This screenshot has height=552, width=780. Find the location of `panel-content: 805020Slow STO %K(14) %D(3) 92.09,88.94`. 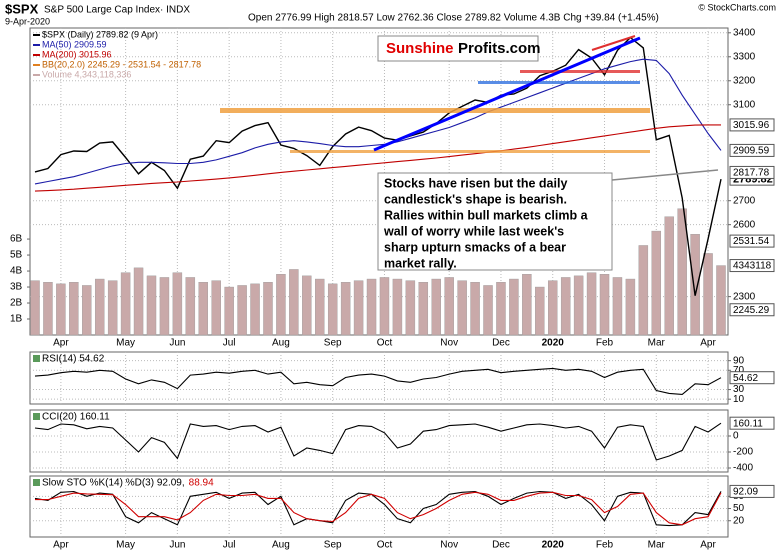

panel-content: 805020Slow STO %K(14) %D(3) 92.09,88.94 is located at coordinates (387, 506).